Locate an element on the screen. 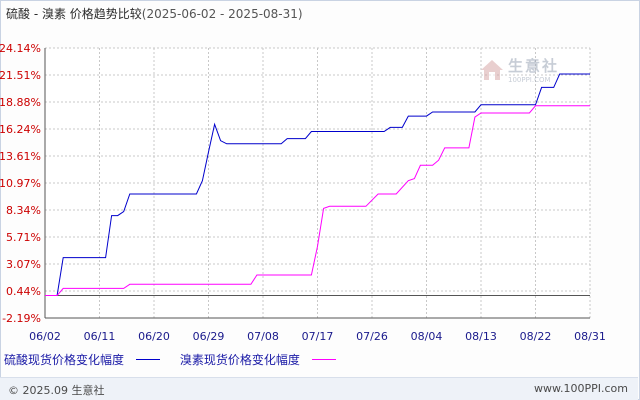 The height and width of the screenshot is (400, 640). x-tick-label: 06/11 is located at coordinates (100, 336).